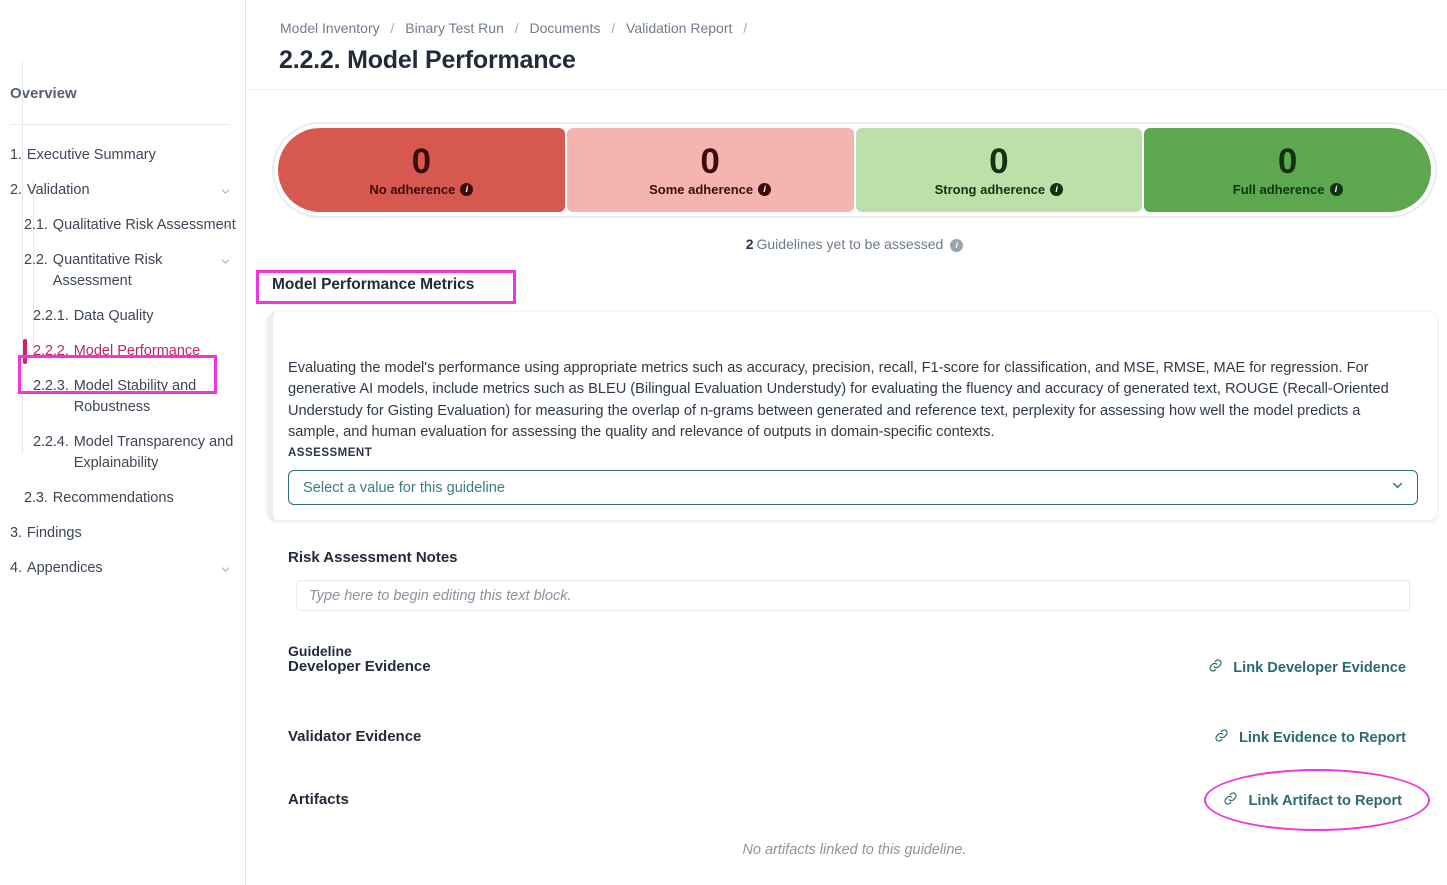 The image size is (1447, 885). I want to click on sidebar-item-model-stability-and-robustness: 2.2.3. Model Stability and Robustness, so click(123, 397).